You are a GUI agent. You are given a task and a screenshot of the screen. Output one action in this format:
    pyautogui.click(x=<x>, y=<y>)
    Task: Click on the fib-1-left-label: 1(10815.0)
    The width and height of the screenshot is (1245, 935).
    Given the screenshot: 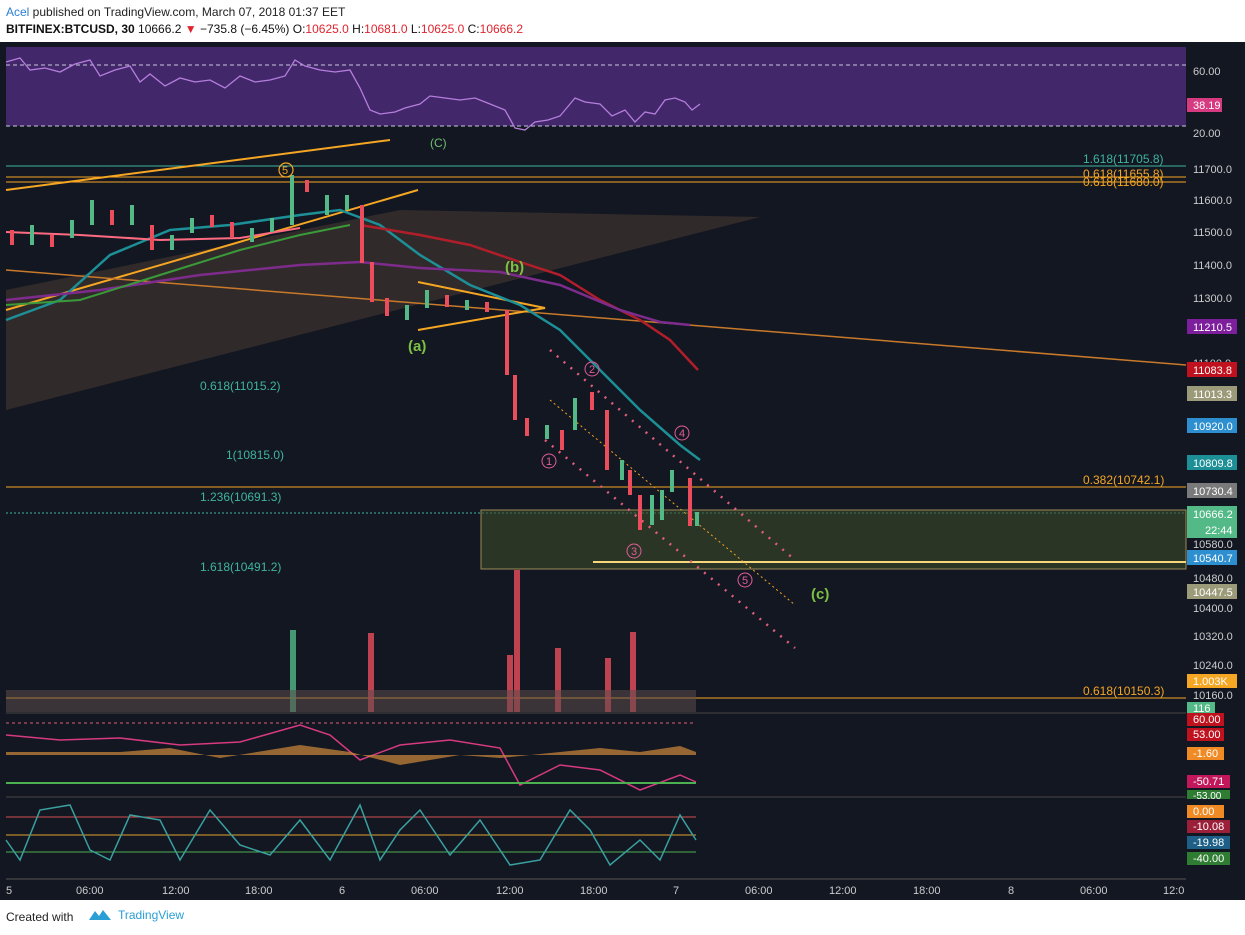 What is the action you would take?
    pyautogui.click(x=255, y=455)
    